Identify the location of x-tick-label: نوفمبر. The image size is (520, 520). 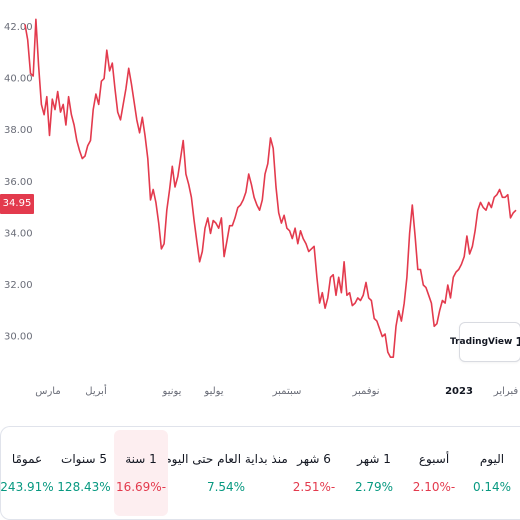
(365, 391).